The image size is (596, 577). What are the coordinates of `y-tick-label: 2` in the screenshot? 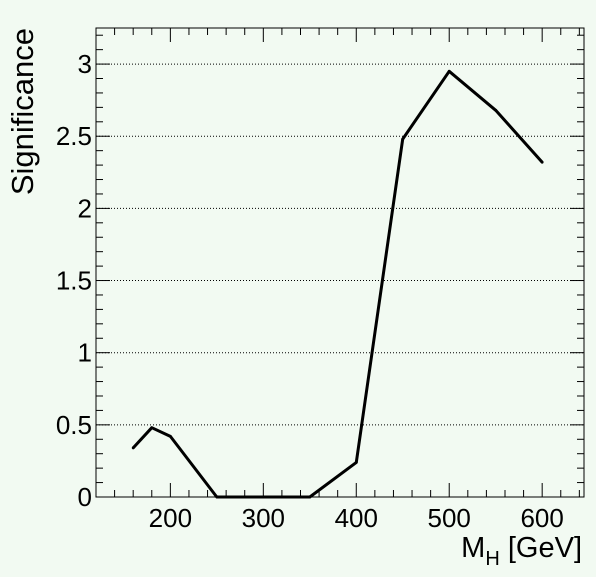 It's located at (85, 208).